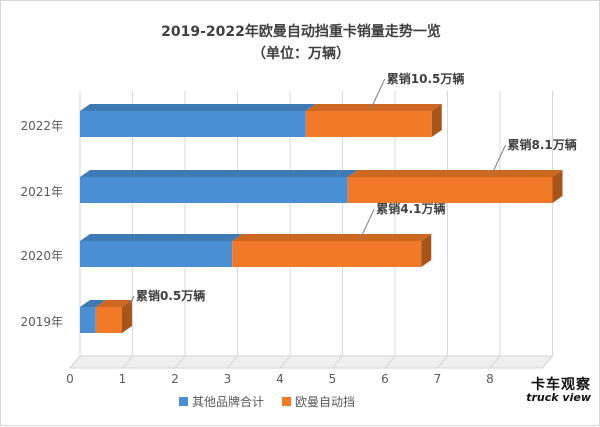 This screenshot has height=427, width=600. I want to click on x-tick-label: 0, so click(70, 379).